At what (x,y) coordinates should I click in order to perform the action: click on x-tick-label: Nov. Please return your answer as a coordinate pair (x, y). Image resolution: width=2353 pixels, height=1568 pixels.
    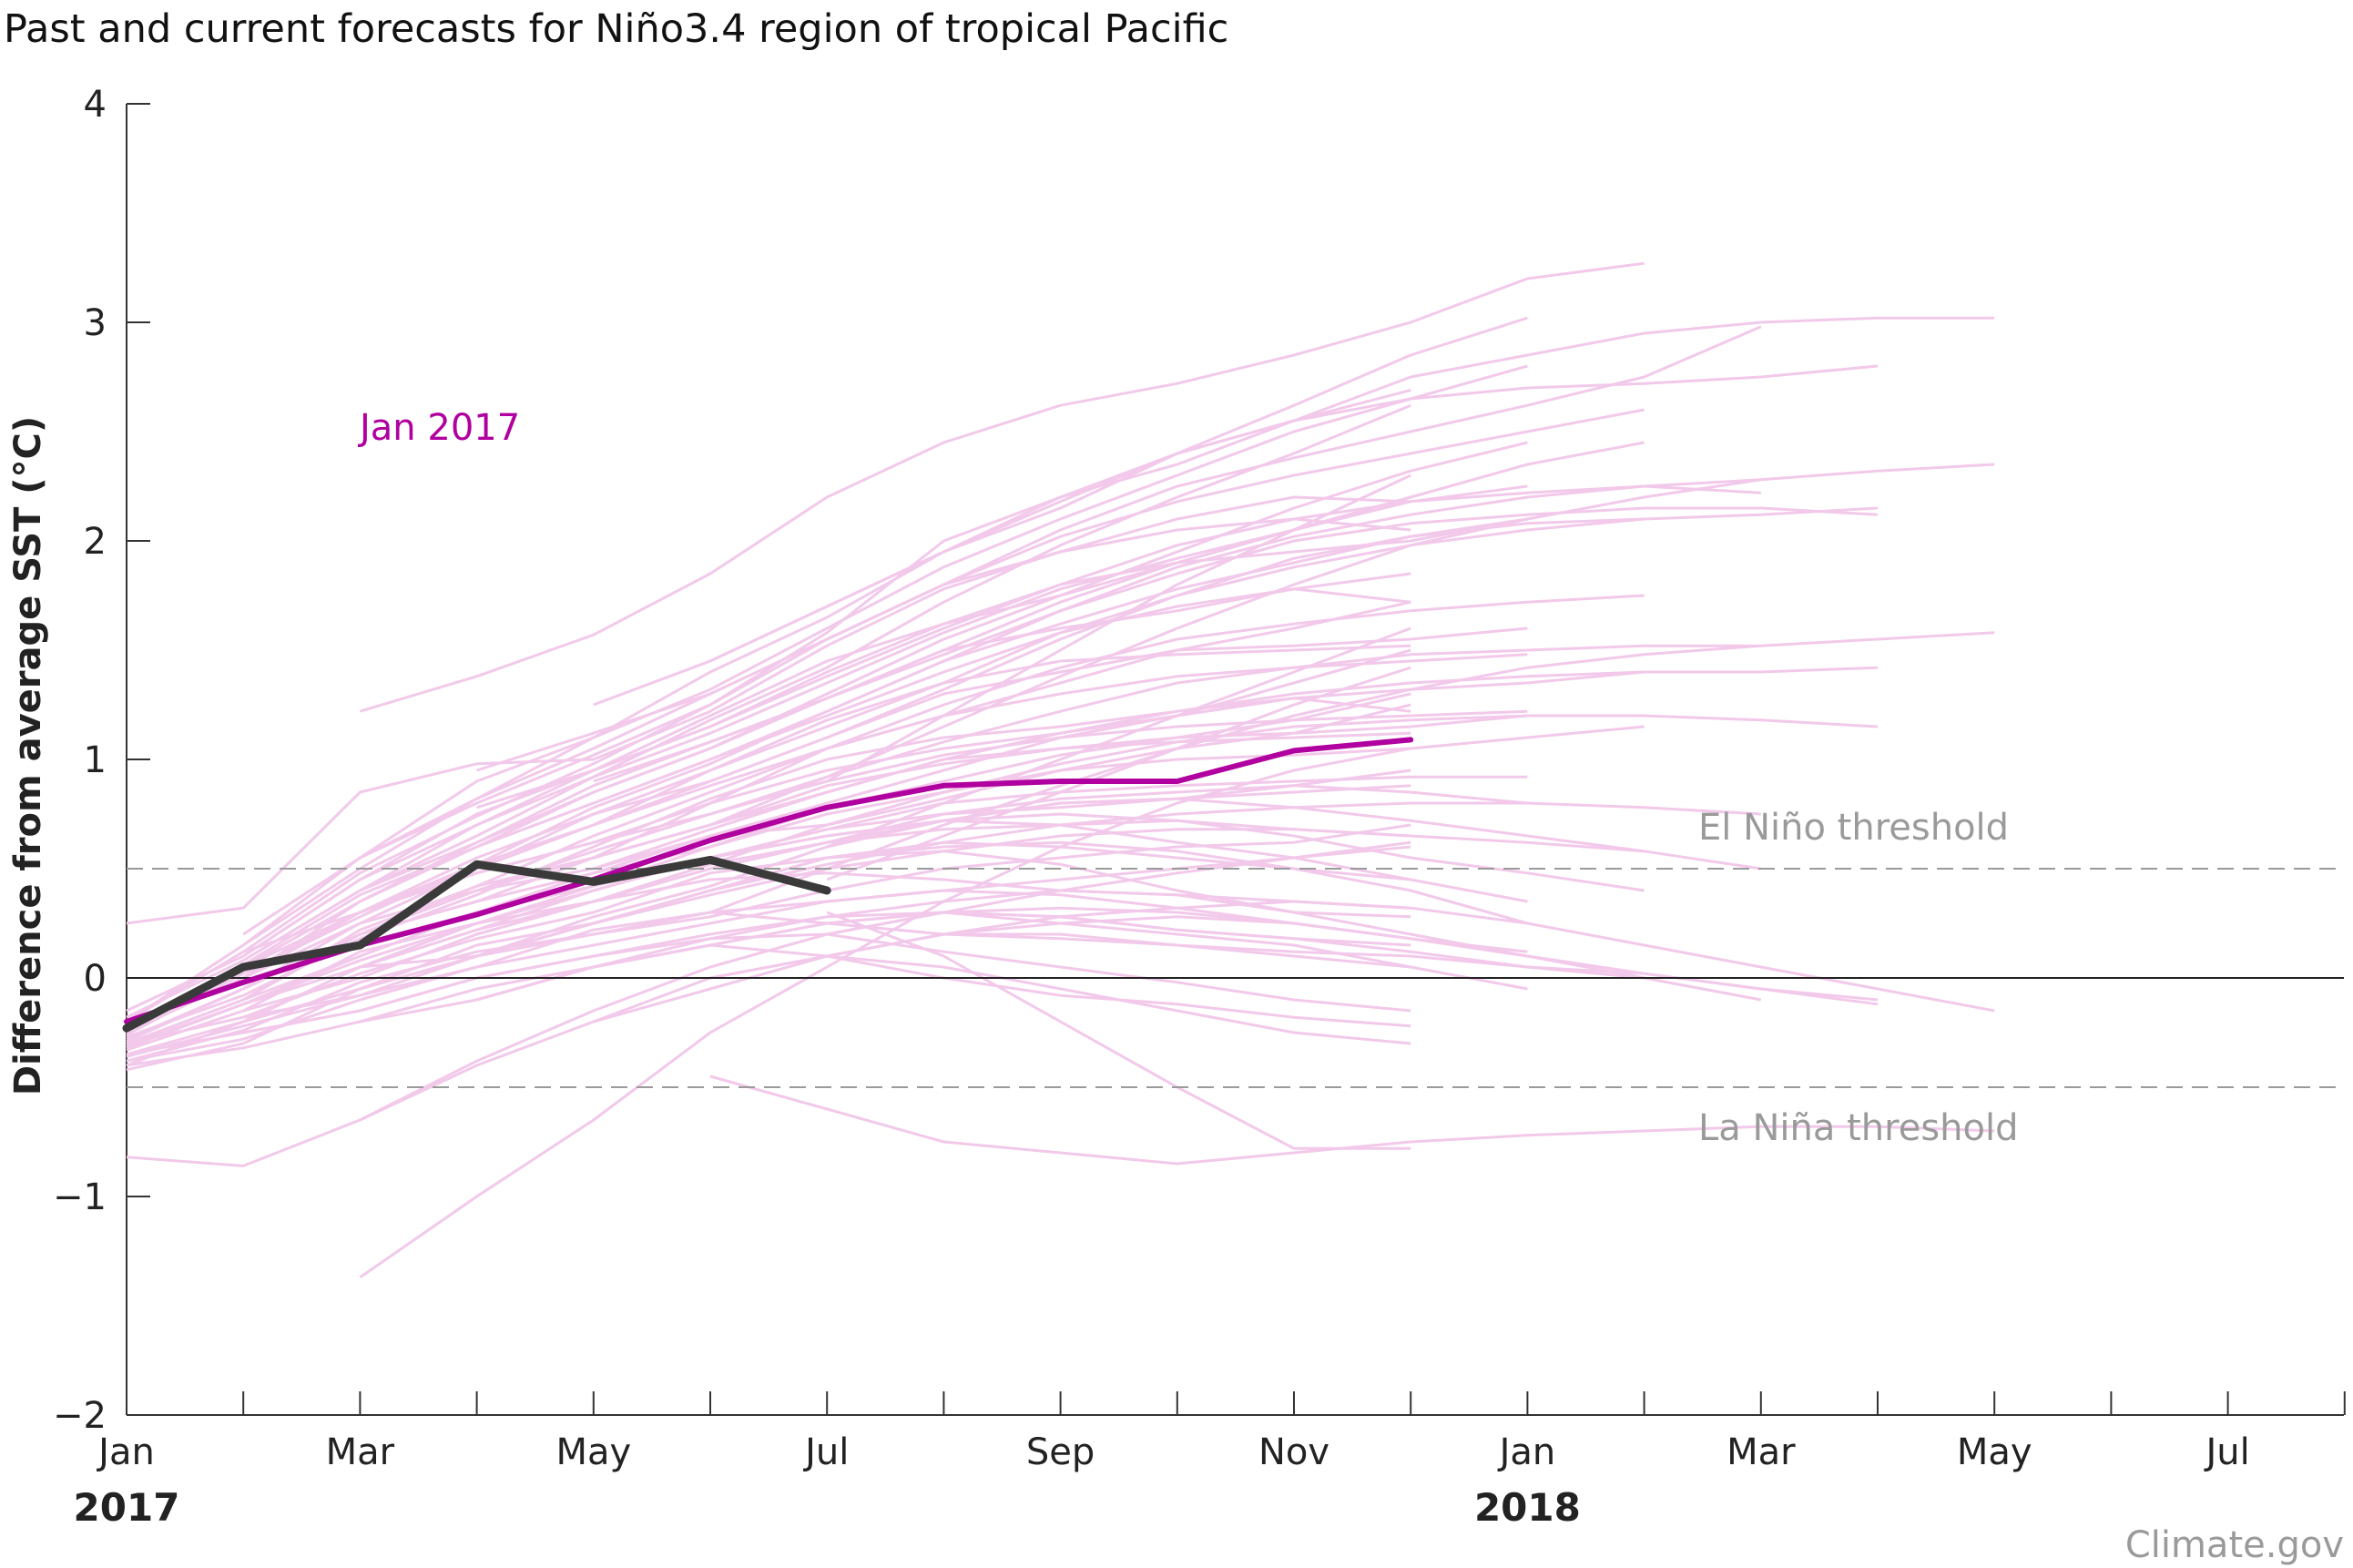
    Looking at the image, I should click on (1293, 1452).